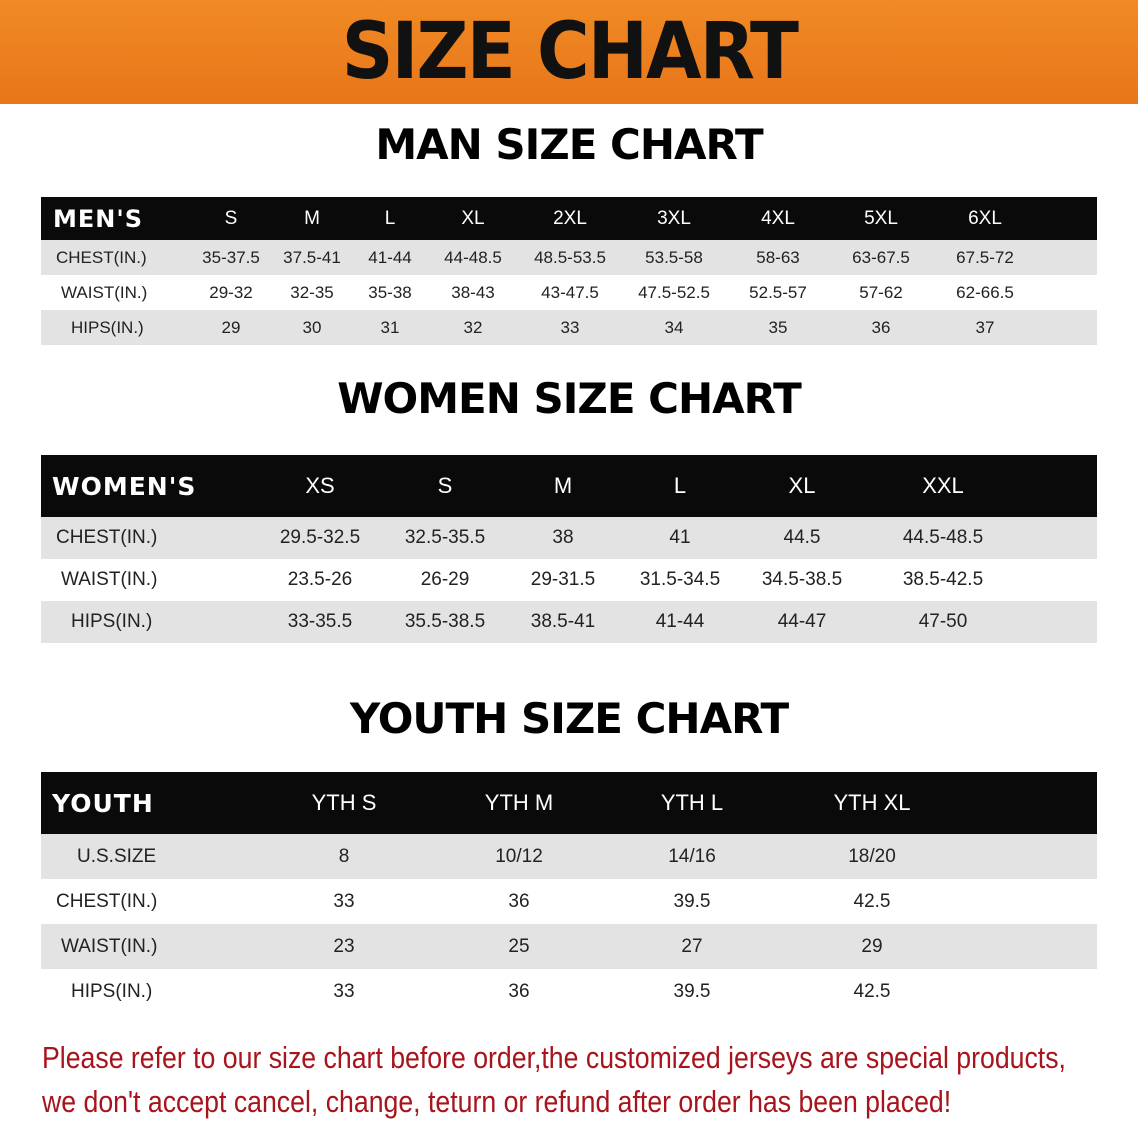 The image size is (1138, 1132). Describe the element at coordinates (674, 218) in the screenshot. I see `size-header-cell: 3XL` at that location.